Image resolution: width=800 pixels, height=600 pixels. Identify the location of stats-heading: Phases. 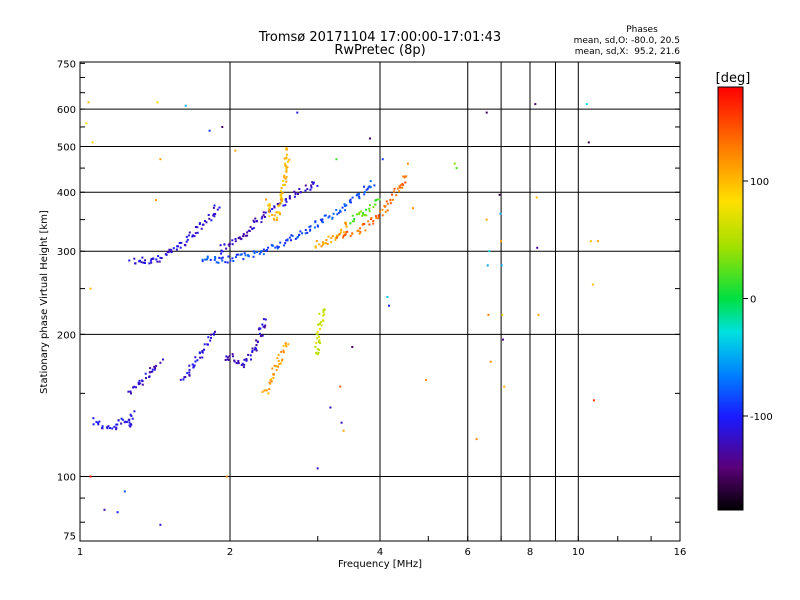
(642, 30).